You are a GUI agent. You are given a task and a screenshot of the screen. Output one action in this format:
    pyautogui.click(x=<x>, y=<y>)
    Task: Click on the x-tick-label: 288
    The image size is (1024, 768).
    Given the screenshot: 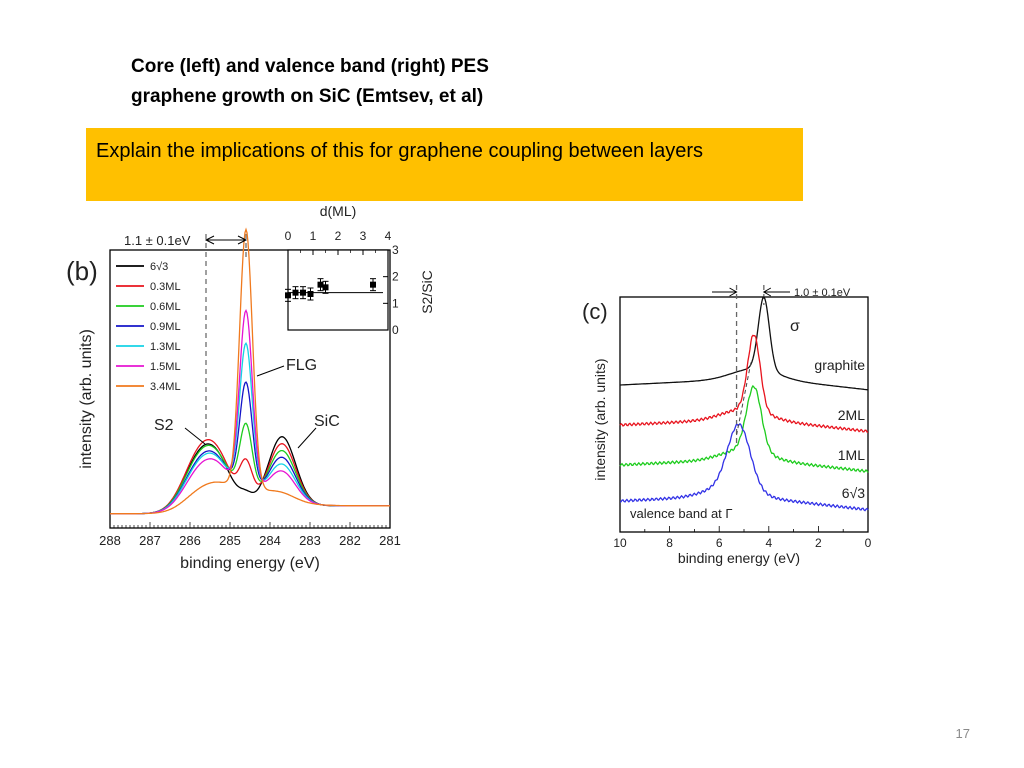 What is the action you would take?
    pyautogui.click(x=110, y=540)
    